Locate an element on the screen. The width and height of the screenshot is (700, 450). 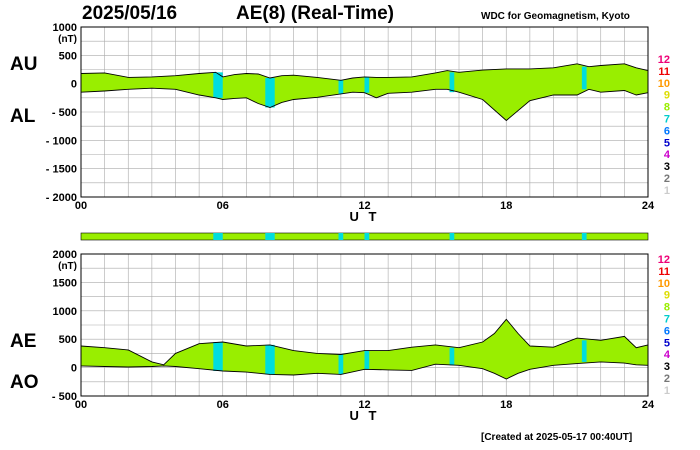
series-label-au: AU is located at coordinates (23, 64).